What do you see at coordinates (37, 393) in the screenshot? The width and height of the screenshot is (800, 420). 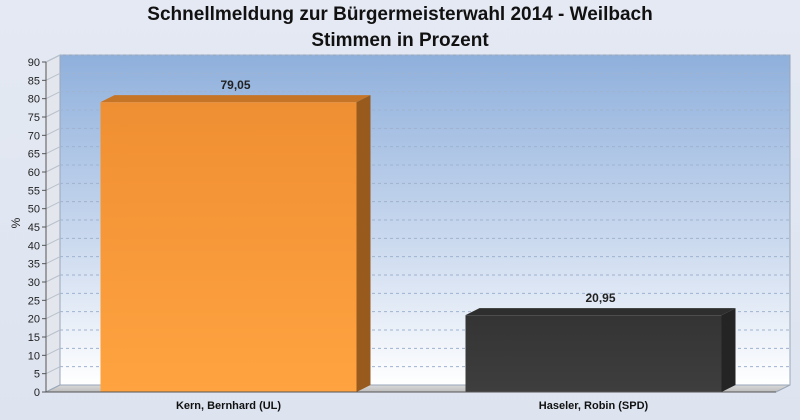 I see `y-tick-label: 0` at bounding box center [37, 393].